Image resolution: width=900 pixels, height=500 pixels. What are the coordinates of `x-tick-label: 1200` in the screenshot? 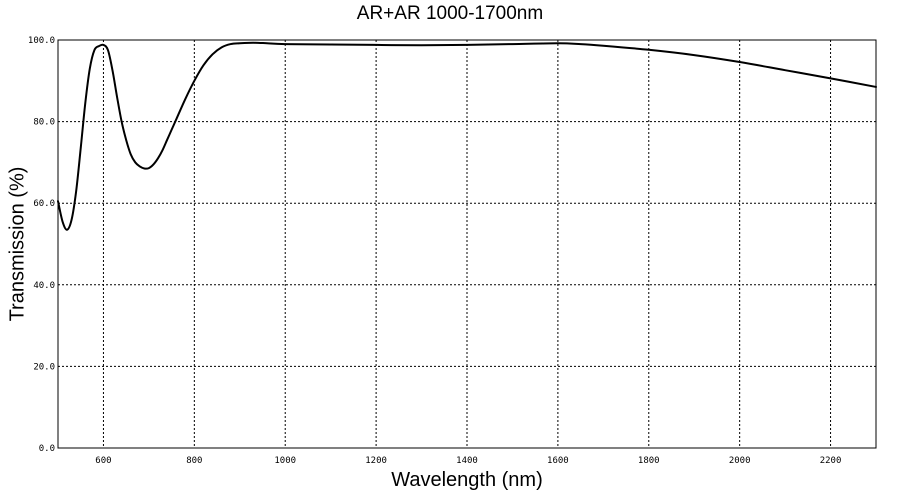 It's located at (376, 461).